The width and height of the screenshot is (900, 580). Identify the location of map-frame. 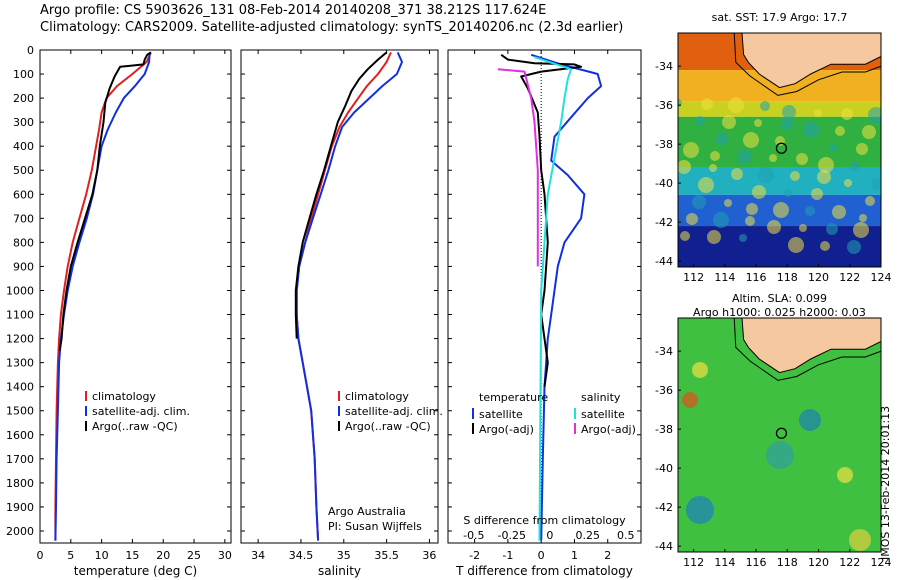
(779, 150).